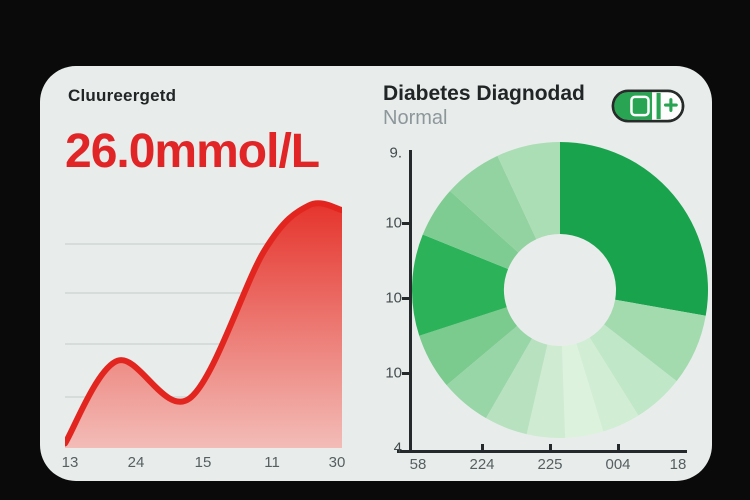  Describe the element at coordinates (618, 464) in the screenshot. I see `x-axis-label: 004` at that location.